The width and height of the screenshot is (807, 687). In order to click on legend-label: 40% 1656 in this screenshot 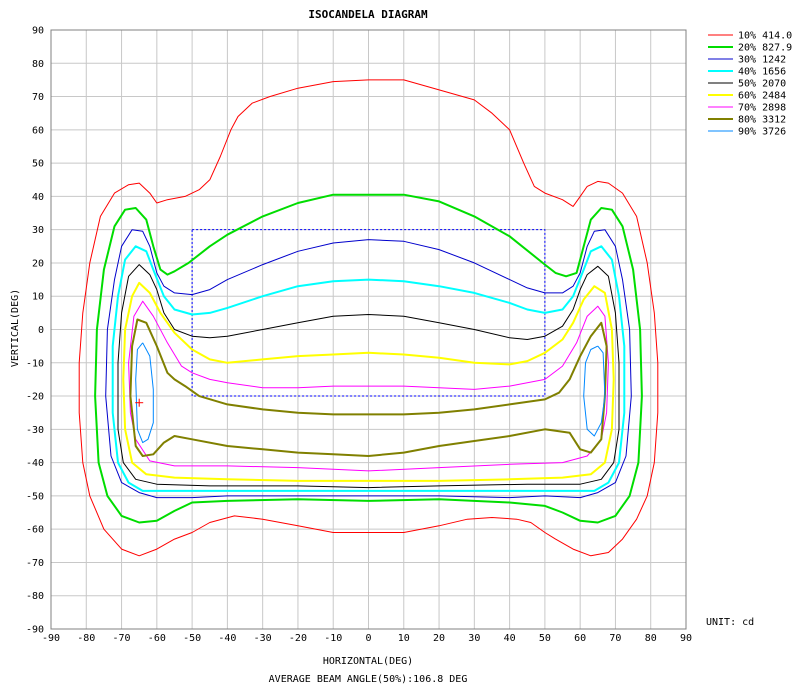, I will do `click(762, 72)`.